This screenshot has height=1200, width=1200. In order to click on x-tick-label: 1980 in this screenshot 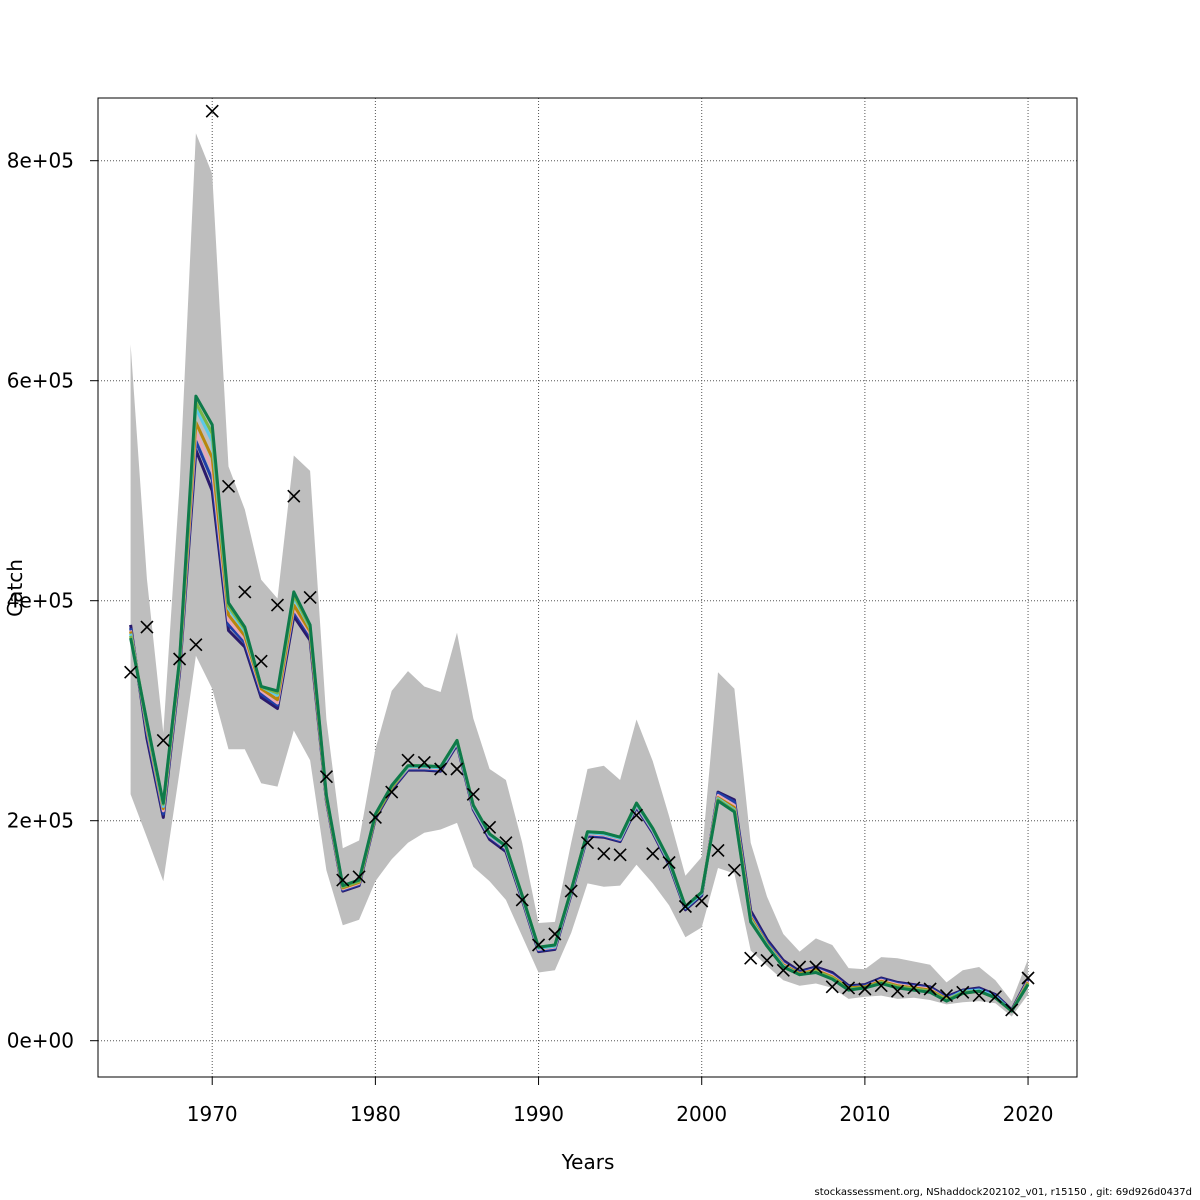, I will do `click(375, 1114)`.